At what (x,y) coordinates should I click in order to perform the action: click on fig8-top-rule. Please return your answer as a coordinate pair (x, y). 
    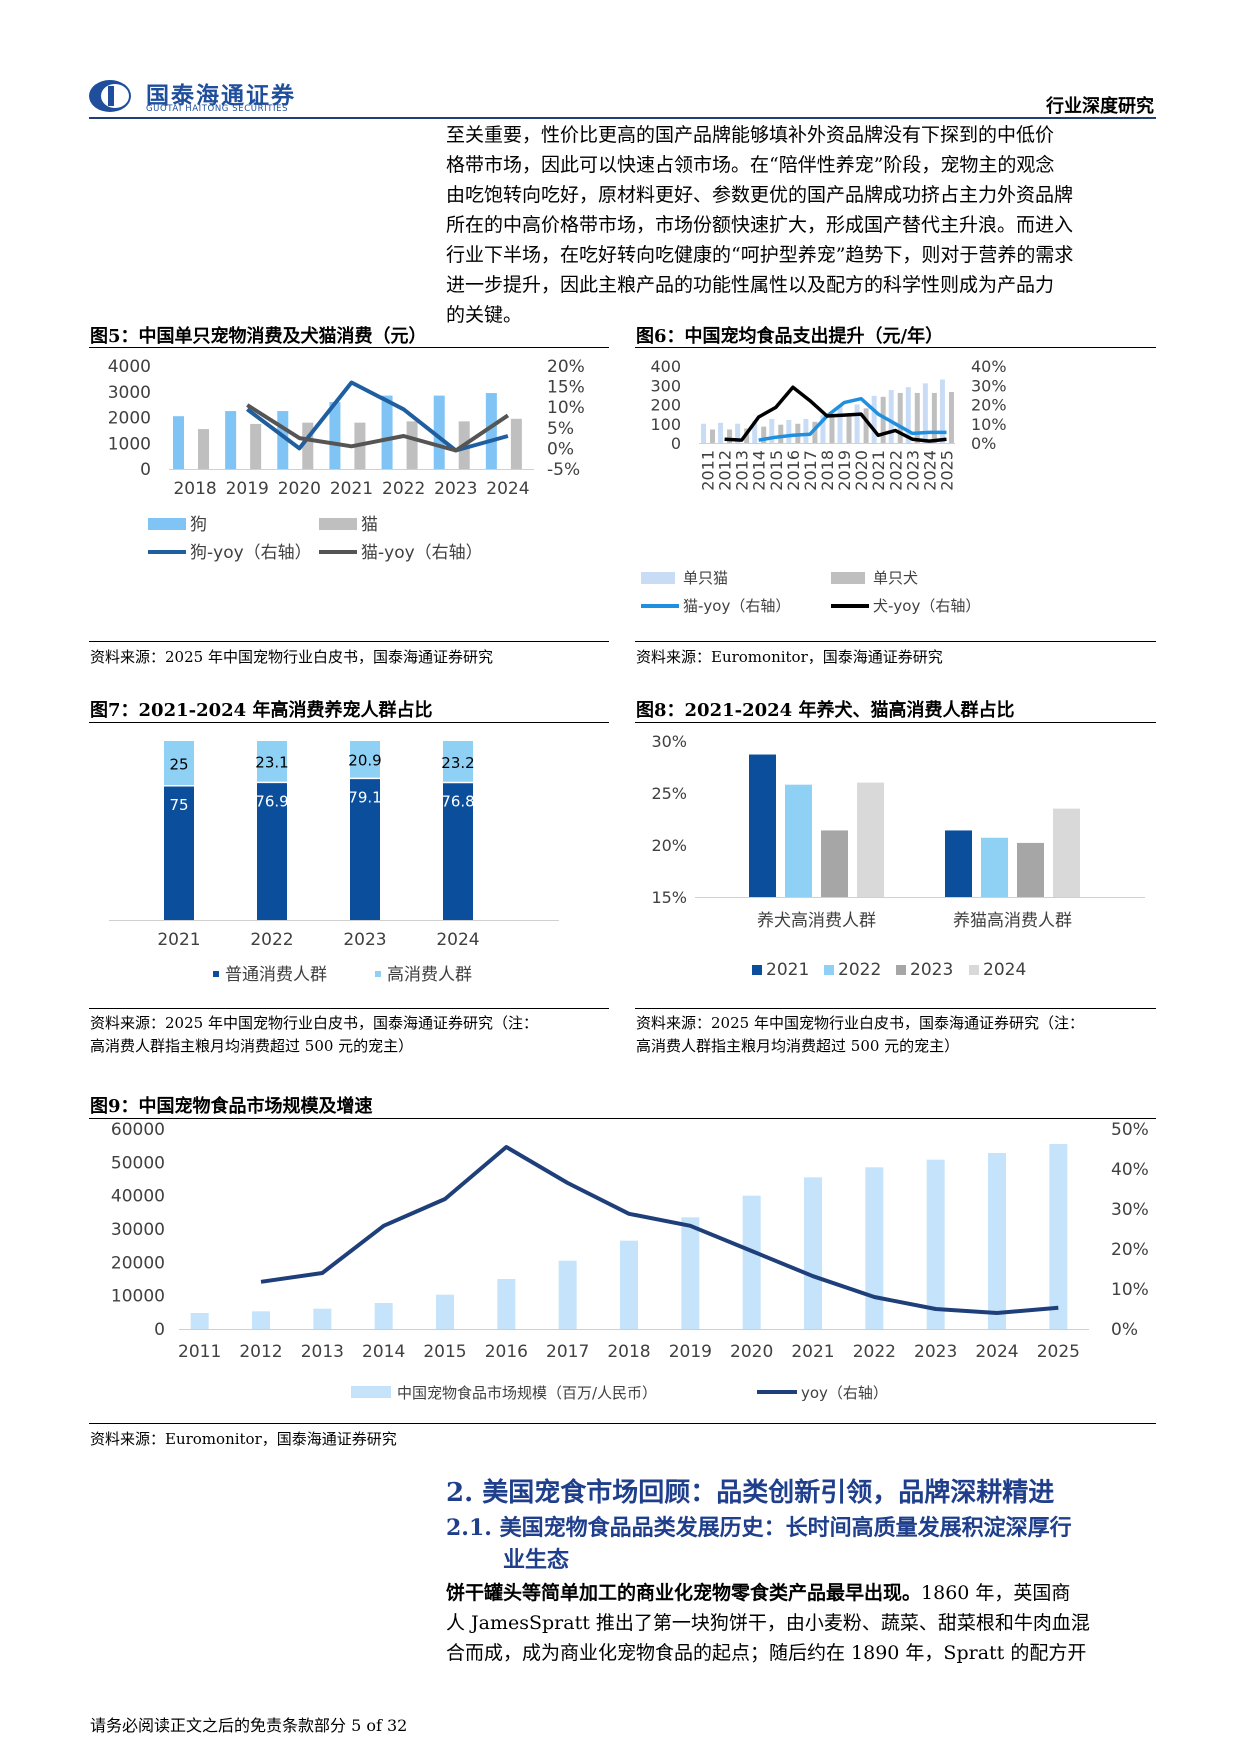
    Looking at the image, I should click on (895, 722).